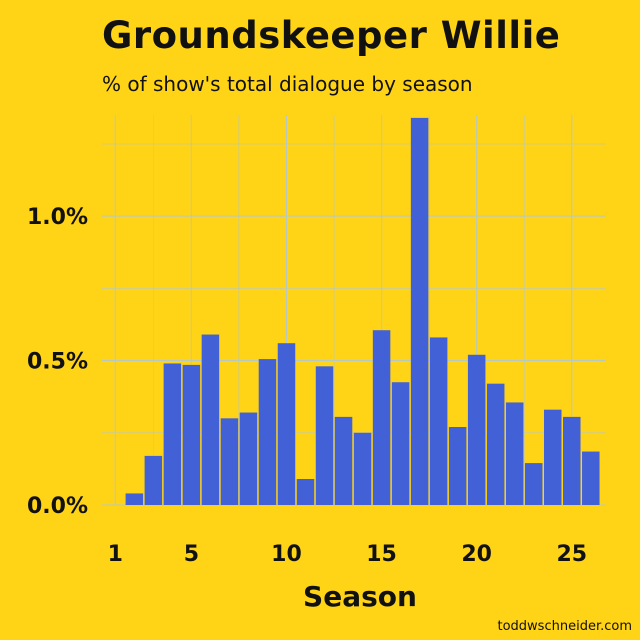  Describe the element at coordinates (115, 554) in the screenshot. I see `x-tick-label: 1` at that location.